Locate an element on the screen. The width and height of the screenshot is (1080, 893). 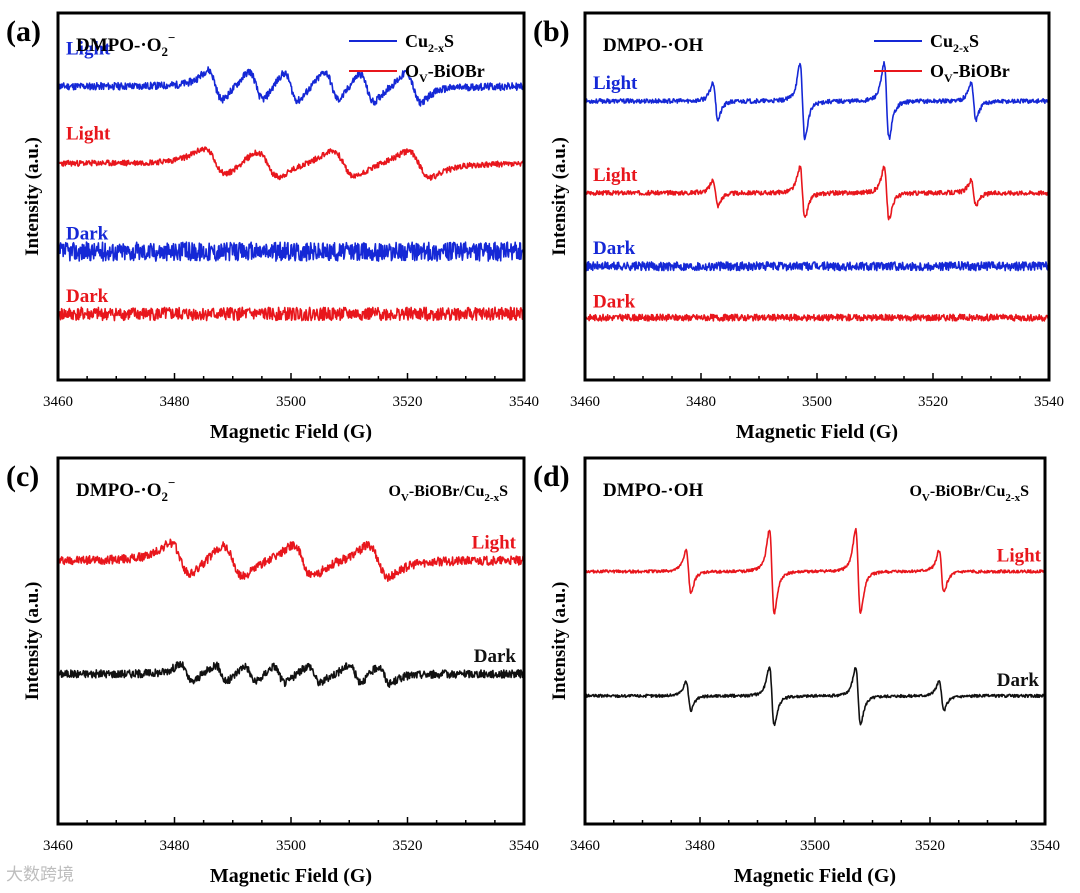
panel-letter: (c) is located at coordinates (22, 476).